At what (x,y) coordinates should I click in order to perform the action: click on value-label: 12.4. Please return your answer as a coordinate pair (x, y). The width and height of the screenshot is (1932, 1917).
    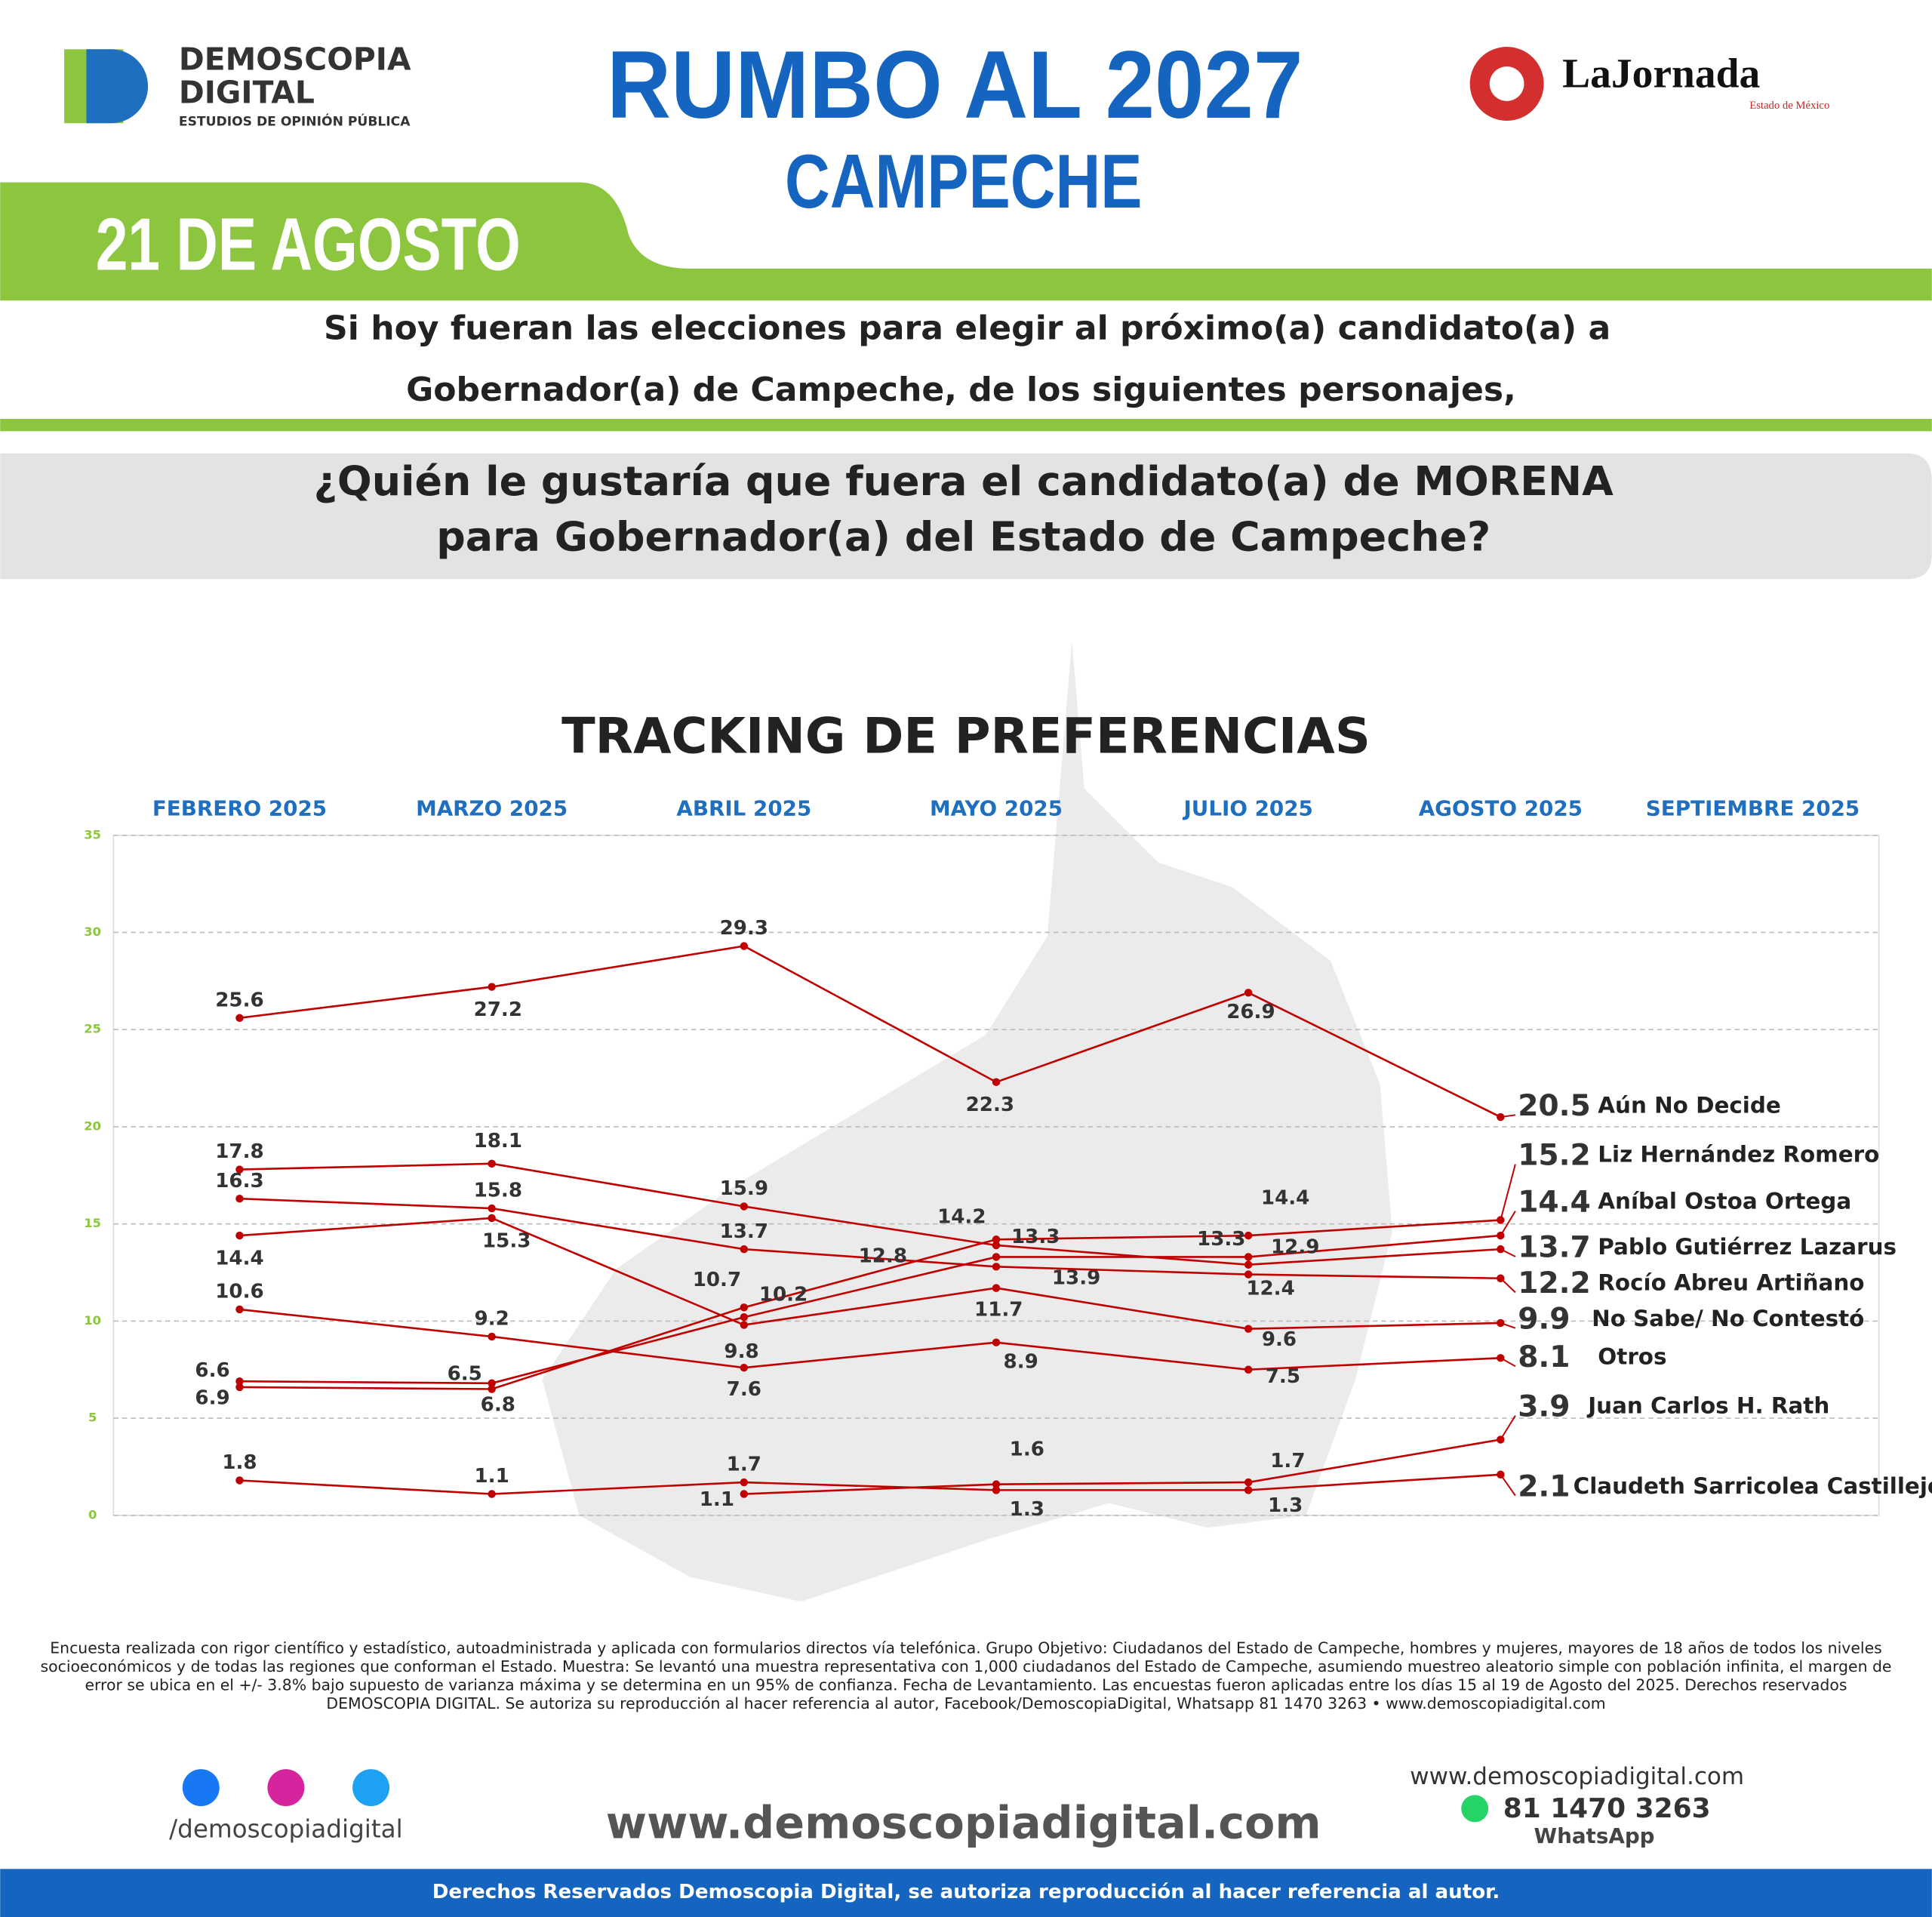
    Looking at the image, I should click on (1270, 1289).